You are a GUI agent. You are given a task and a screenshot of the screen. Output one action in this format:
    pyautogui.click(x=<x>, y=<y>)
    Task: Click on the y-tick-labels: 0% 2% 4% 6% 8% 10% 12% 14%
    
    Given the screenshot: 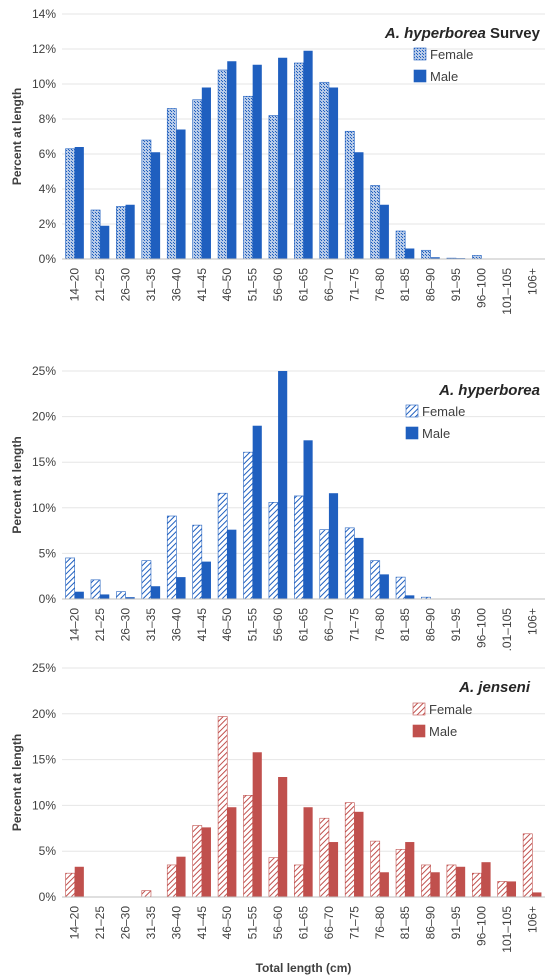 What is the action you would take?
    pyautogui.click(x=44, y=136)
    